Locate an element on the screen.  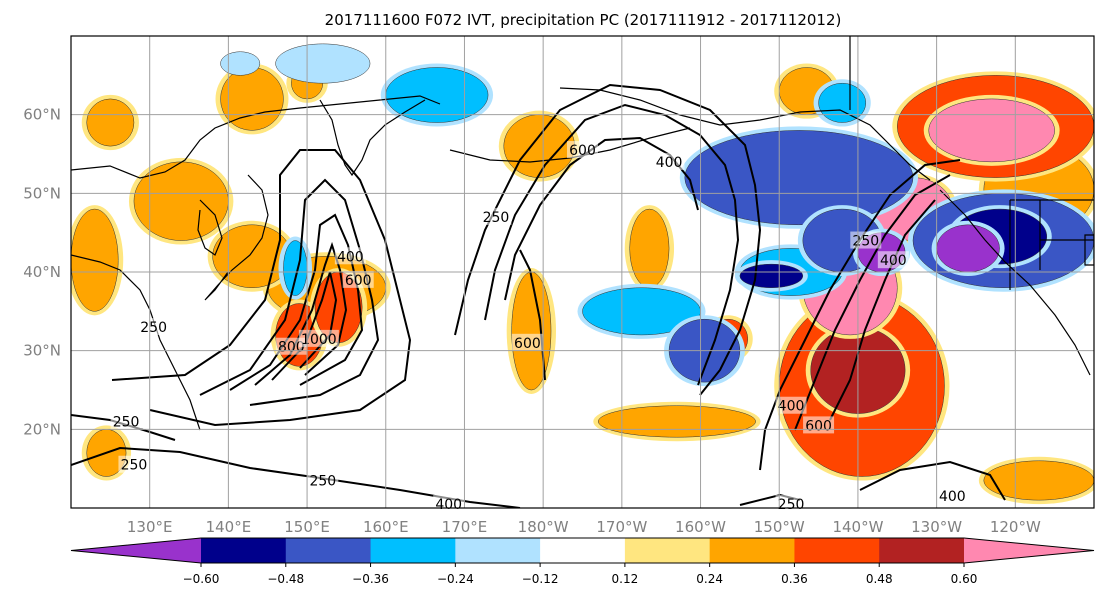
ivt-contour-250-east is located at coordinates (860, 315).